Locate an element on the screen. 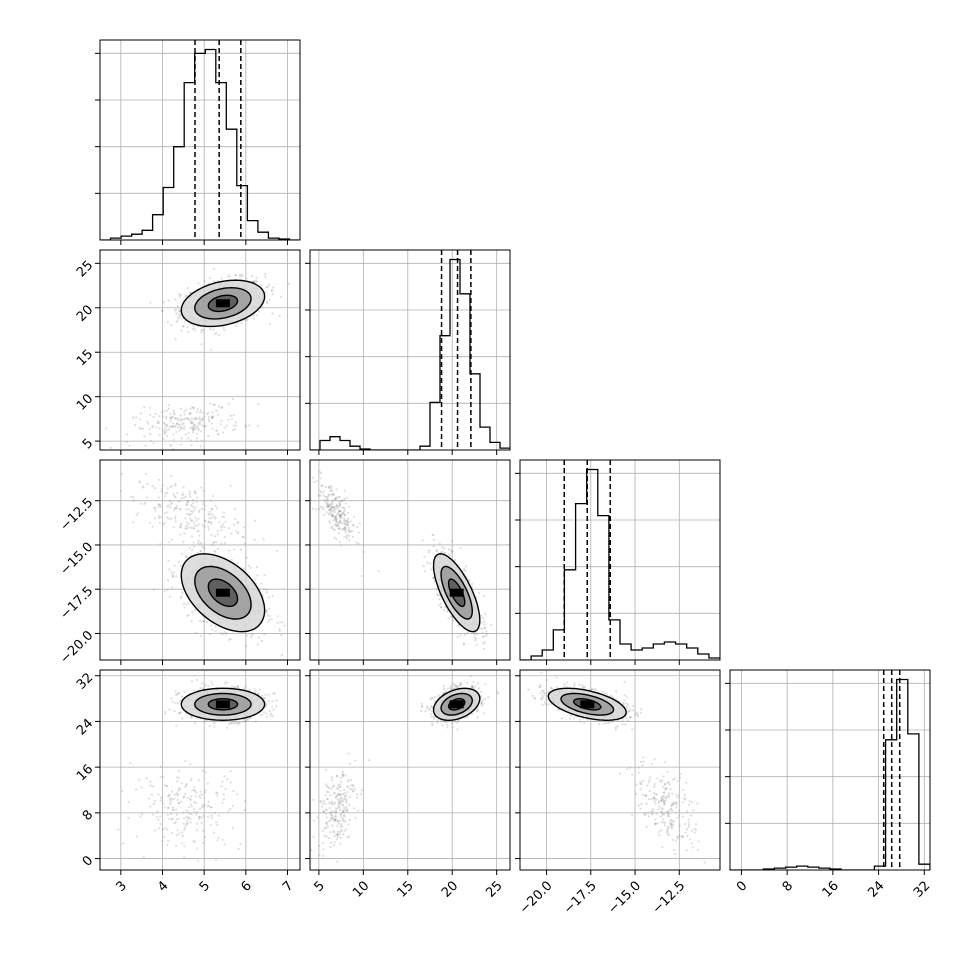 The width and height of the screenshot is (970, 970). panel-frame is located at coordinates (200, 140).